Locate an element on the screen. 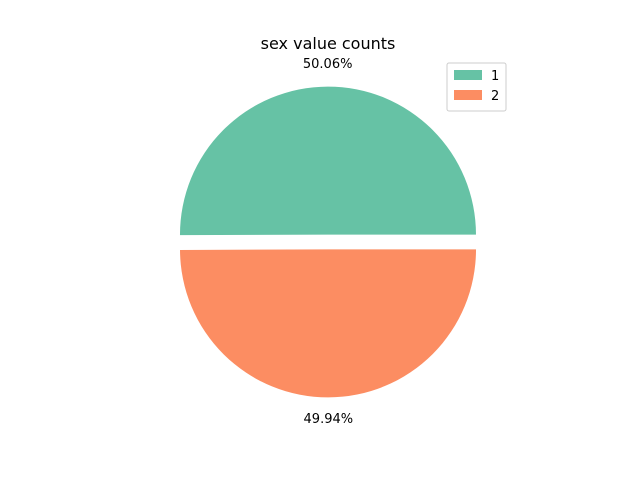 Image resolution: width=640 pixels, height=480 pixels. legend-label-1: 1 is located at coordinates (495, 76).